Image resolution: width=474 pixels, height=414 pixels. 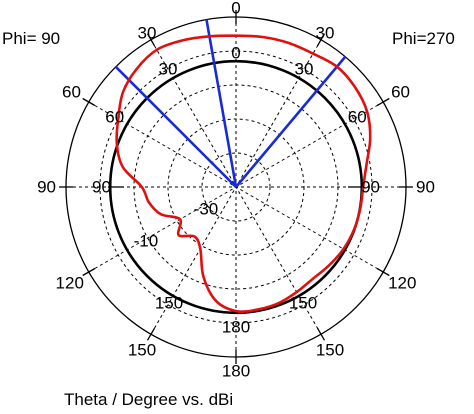 What do you see at coordinates (235, 53) in the screenshot?
I see `inner-theta-tick-label: 0` at bounding box center [235, 53].